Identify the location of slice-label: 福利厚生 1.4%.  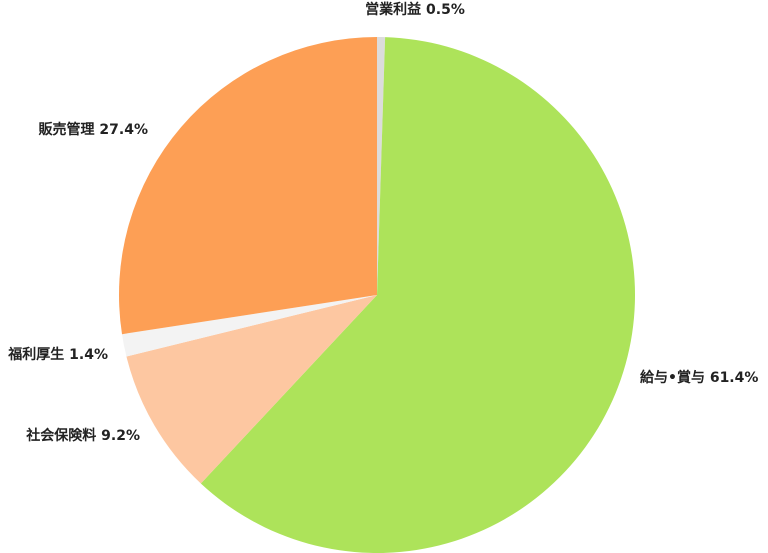
(57, 354).